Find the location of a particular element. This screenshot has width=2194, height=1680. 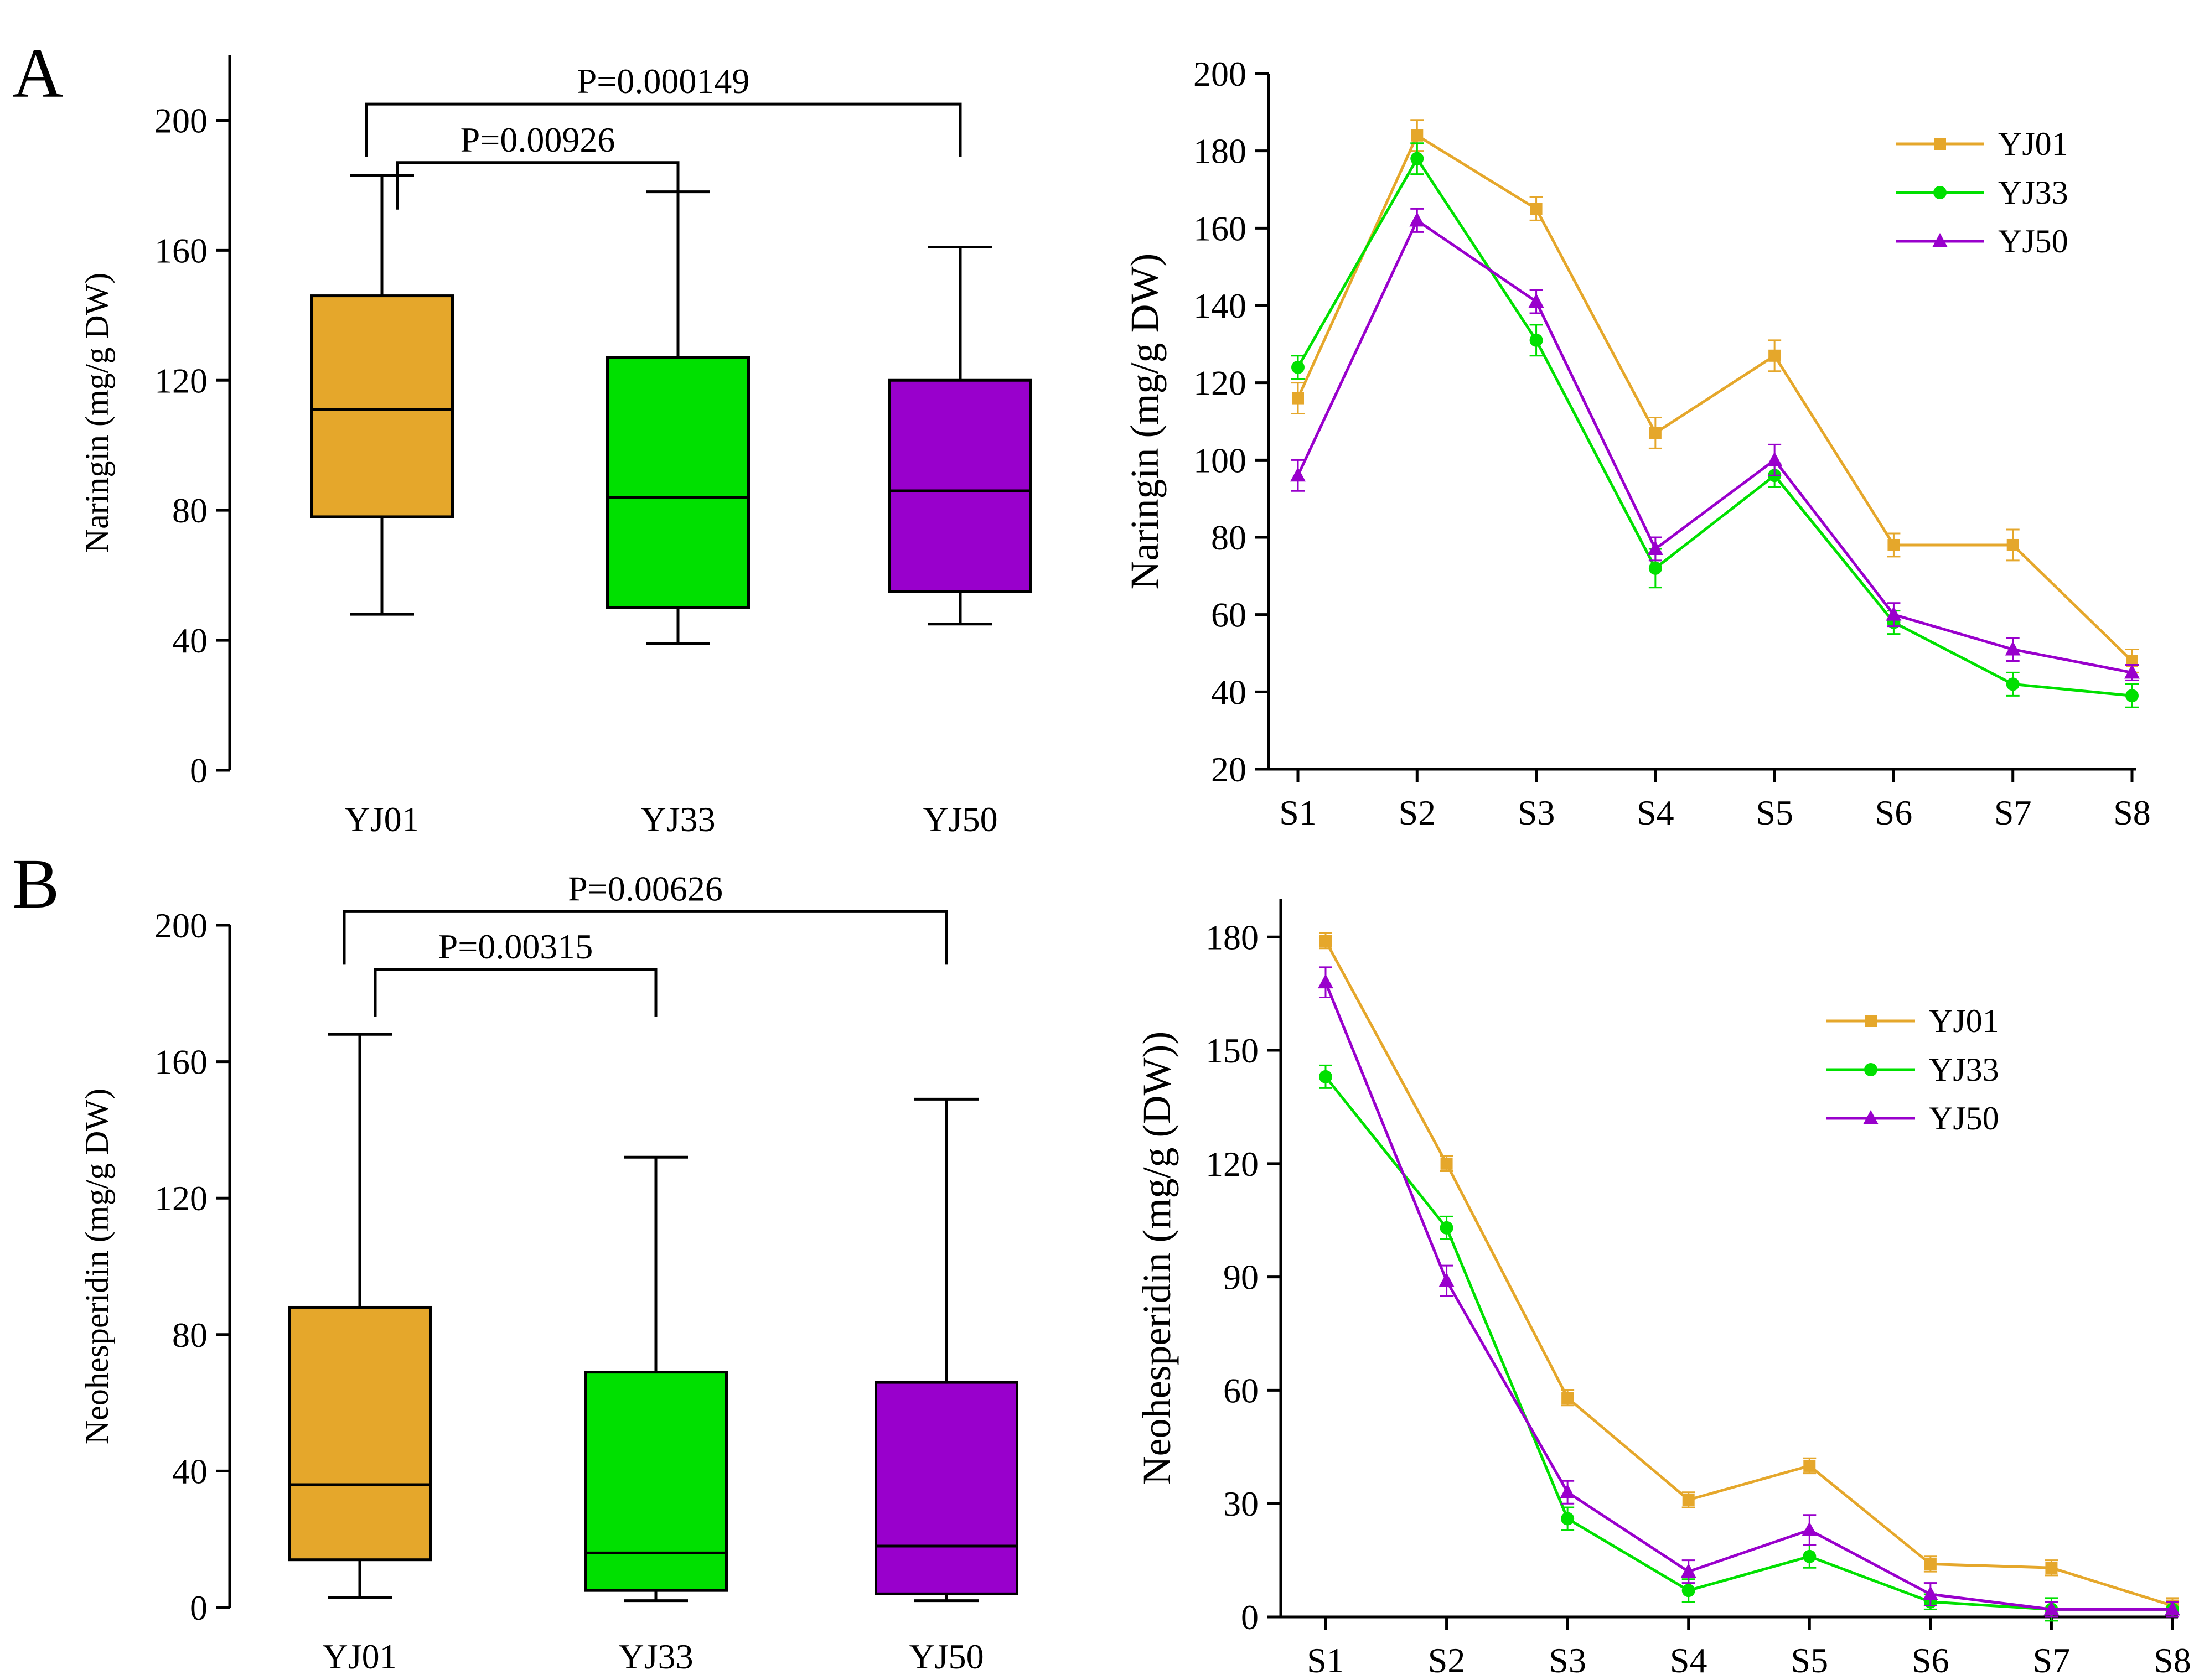

y-tick-label: 90 is located at coordinates (1241, 1277).